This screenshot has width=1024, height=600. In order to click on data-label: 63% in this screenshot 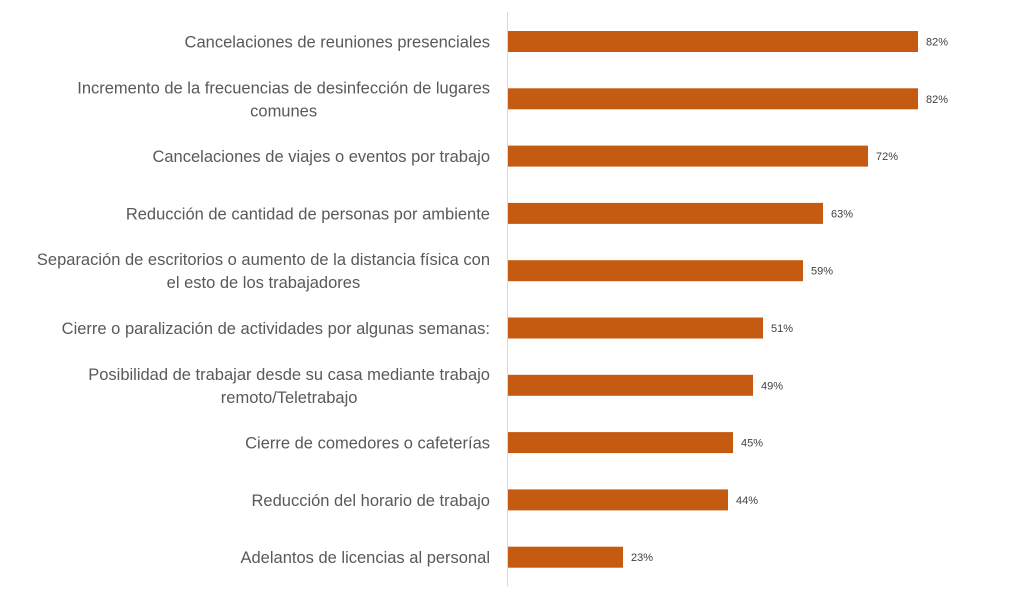, I will do `click(842, 214)`.